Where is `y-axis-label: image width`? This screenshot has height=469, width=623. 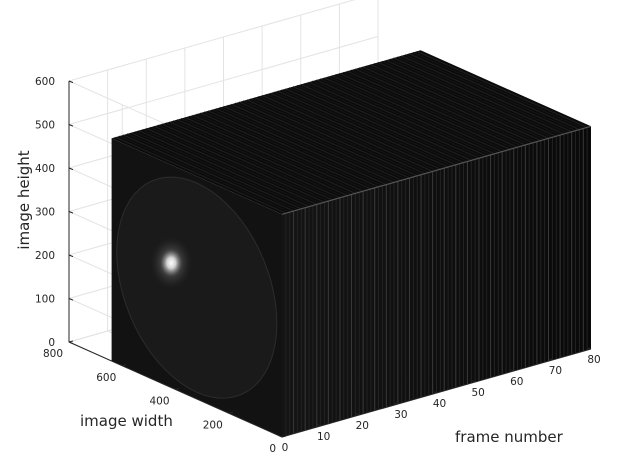 y-axis-label: image width is located at coordinates (126, 421).